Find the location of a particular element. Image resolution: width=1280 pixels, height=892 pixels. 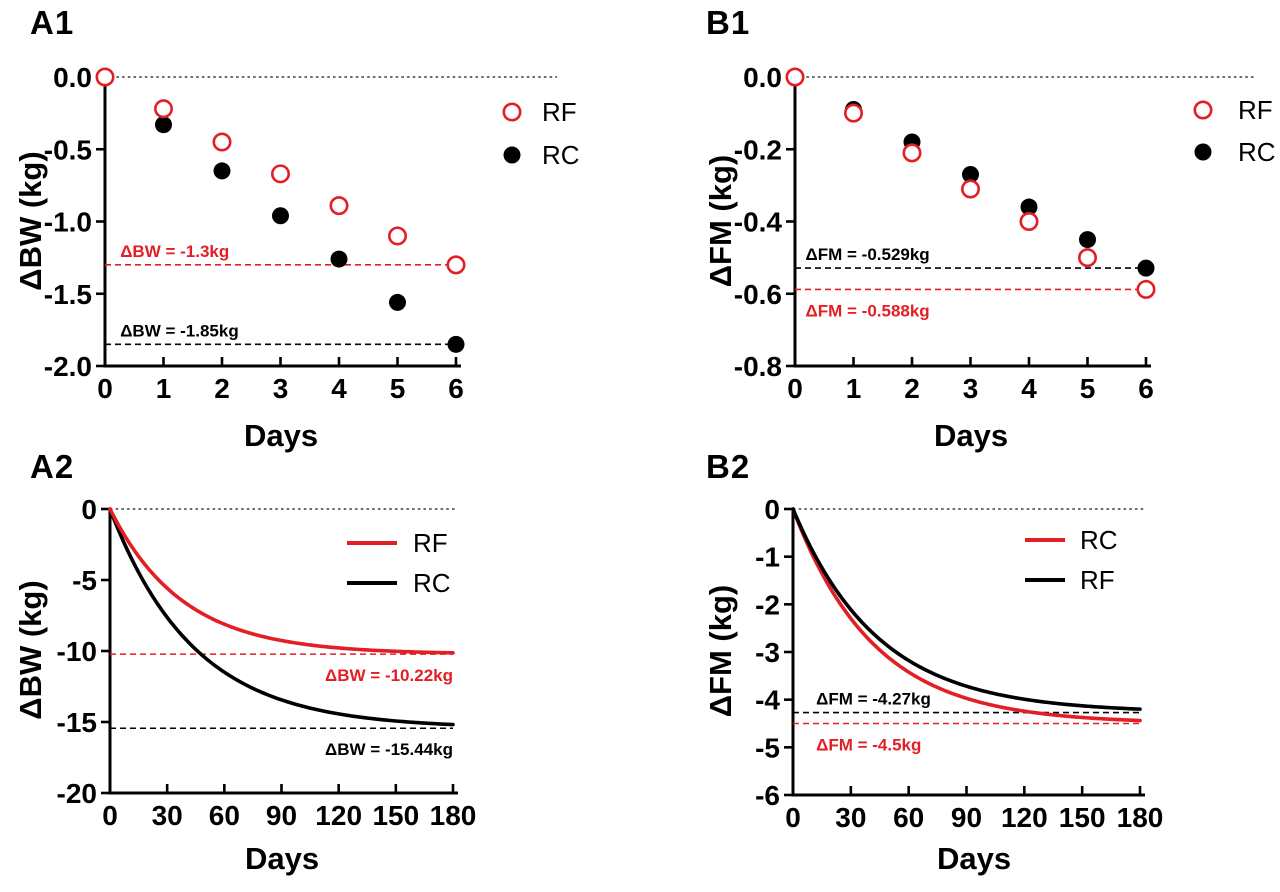

ref-line: ΔFM = -4.5kg is located at coordinates (966, 738).